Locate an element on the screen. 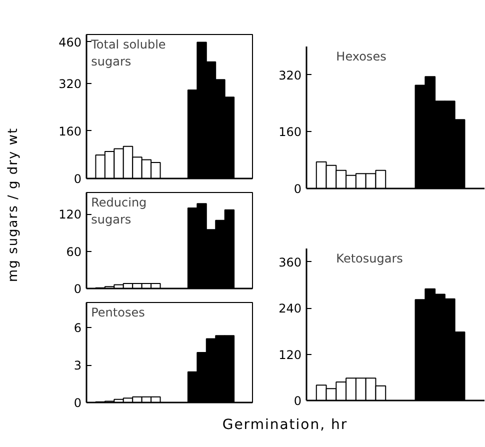 Image resolution: width=485 pixels, height=447 pixels. text: Reducing sugars is located at coordinates (119, 211).